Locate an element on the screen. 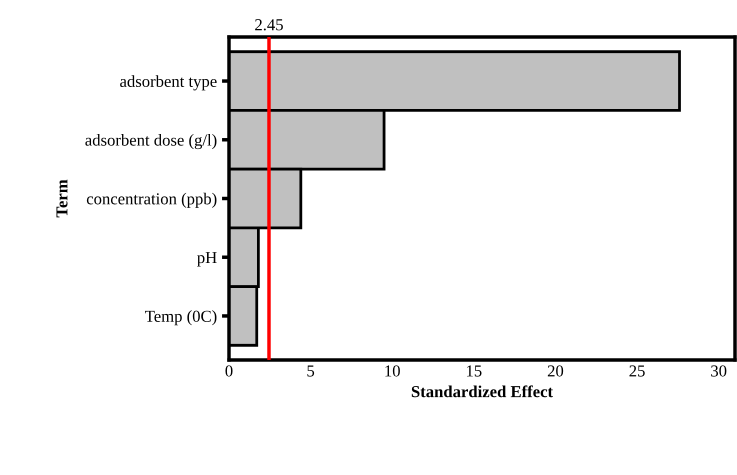 The image size is (737, 475). y-tick-label: Temp (0C) is located at coordinates (180, 318).